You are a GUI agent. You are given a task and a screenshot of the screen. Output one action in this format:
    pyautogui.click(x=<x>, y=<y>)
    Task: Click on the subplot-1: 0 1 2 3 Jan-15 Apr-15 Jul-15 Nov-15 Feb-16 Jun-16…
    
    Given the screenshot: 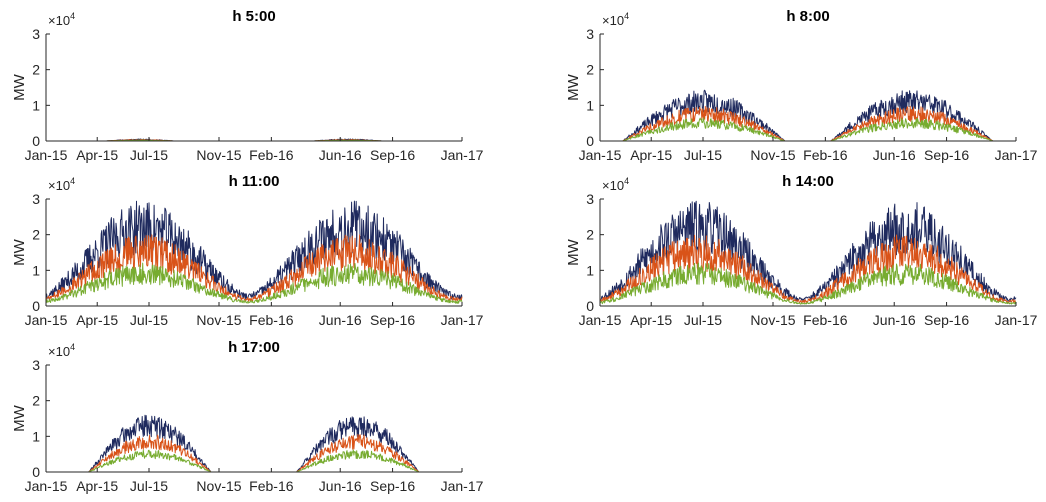 What is the action you would take?
    pyautogui.click(x=247, y=85)
    